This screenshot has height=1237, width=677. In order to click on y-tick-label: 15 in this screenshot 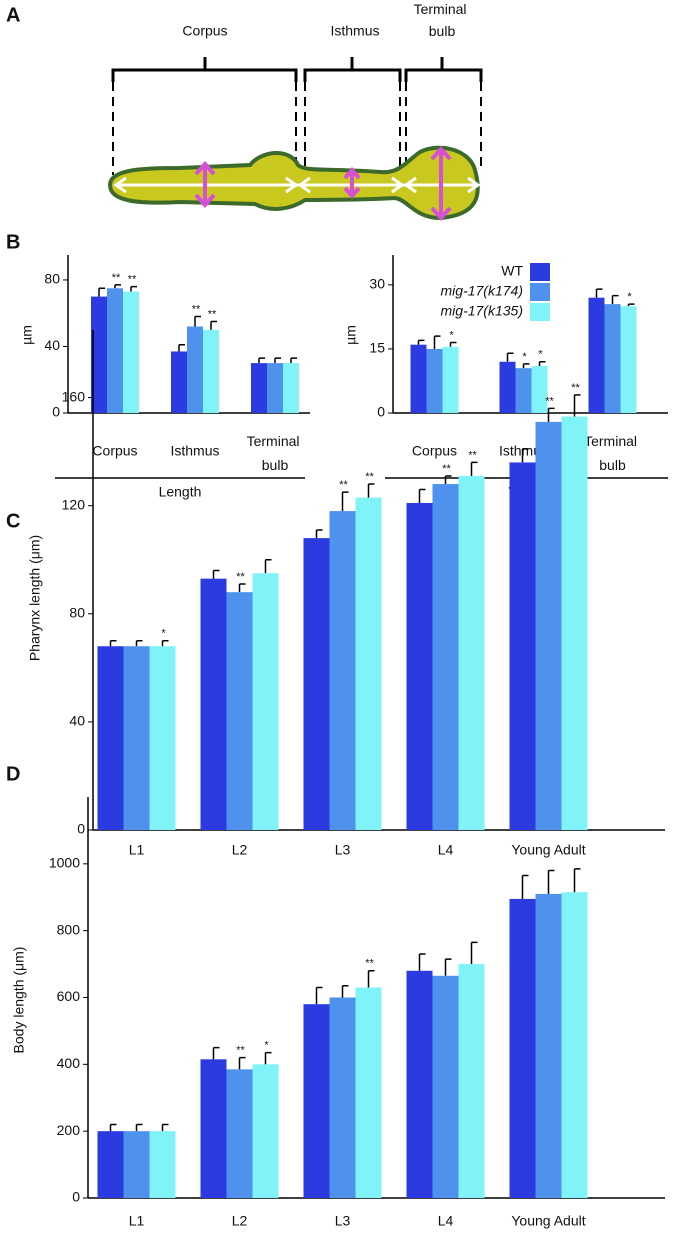, I will do `click(377, 348)`.